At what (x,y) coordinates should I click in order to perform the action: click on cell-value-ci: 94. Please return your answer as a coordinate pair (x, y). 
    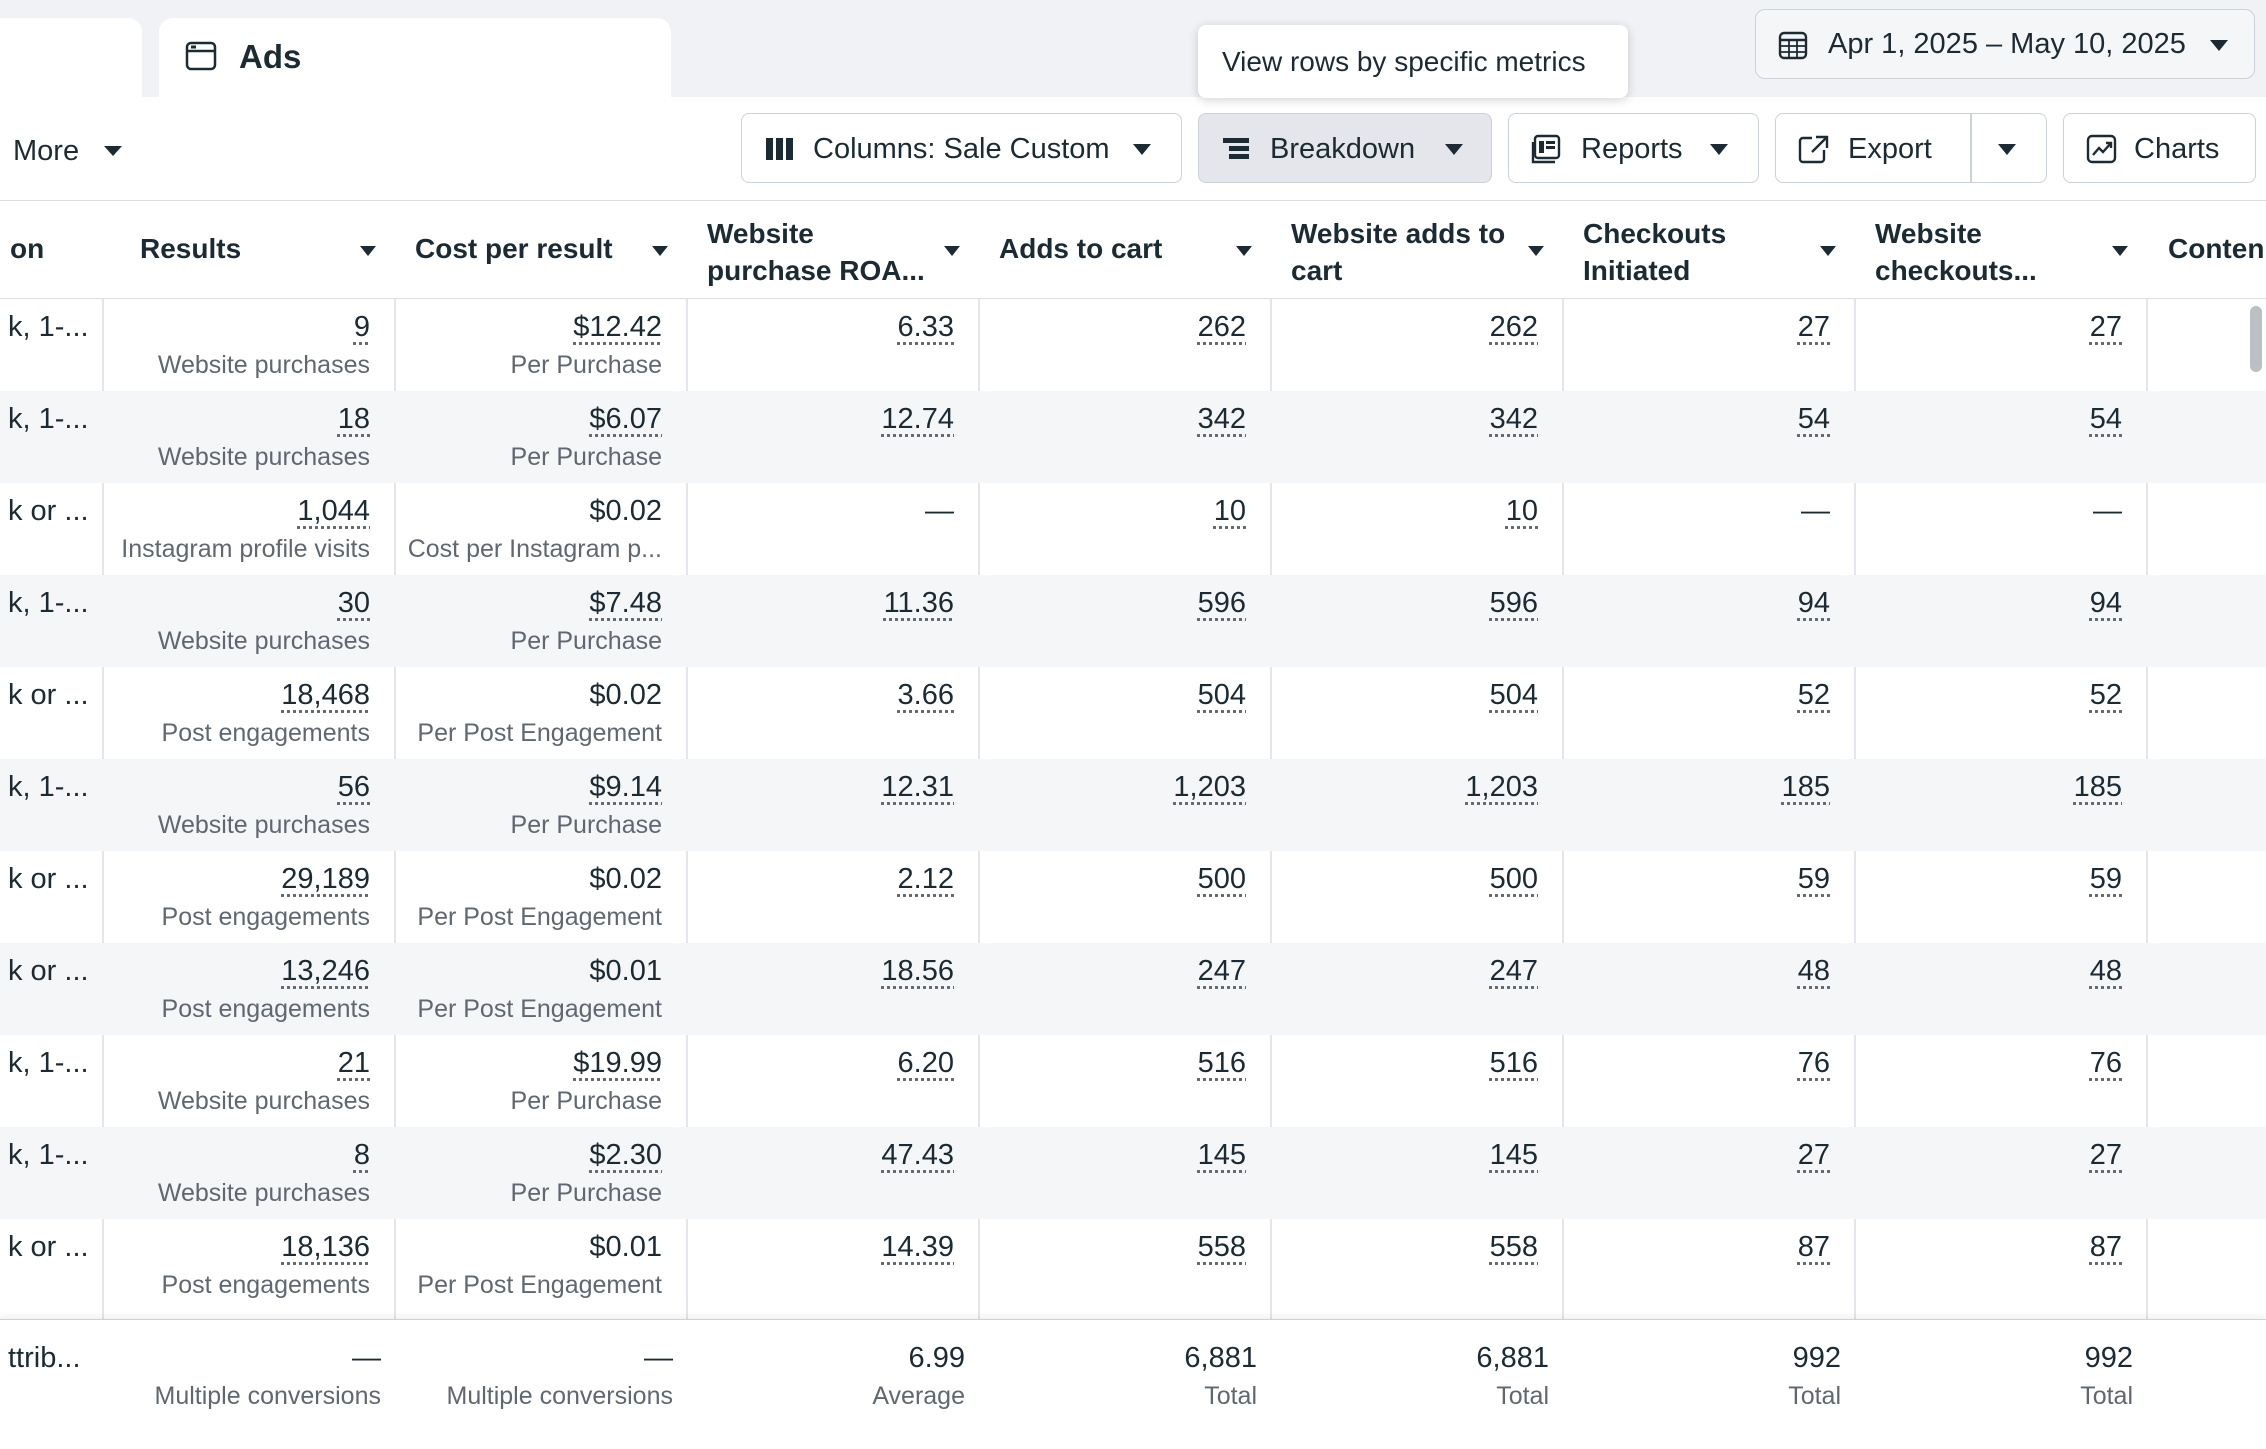
    Looking at the image, I should click on (1814, 603).